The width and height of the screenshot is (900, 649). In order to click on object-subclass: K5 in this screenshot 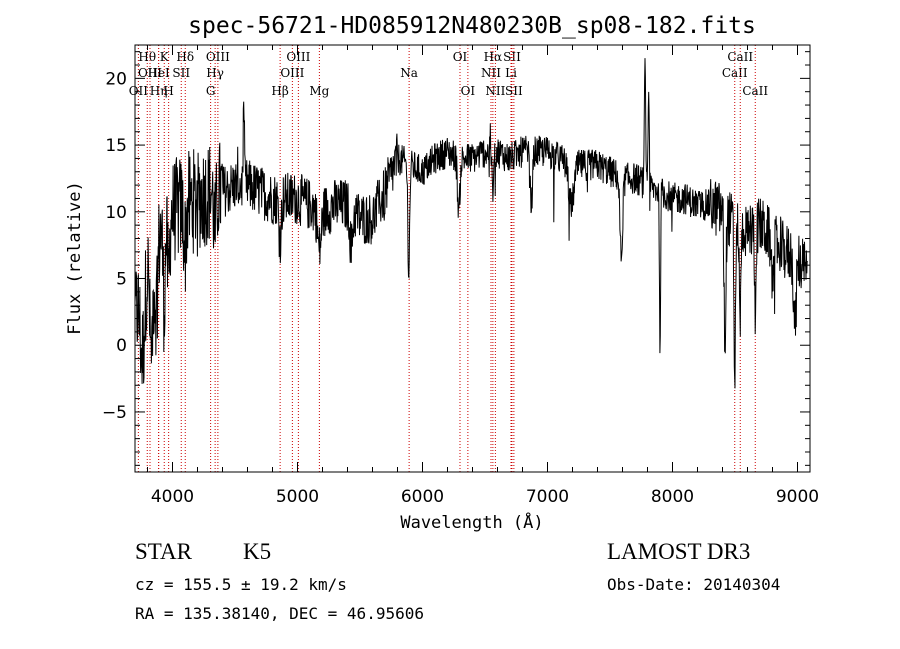, I will do `click(257, 551)`.